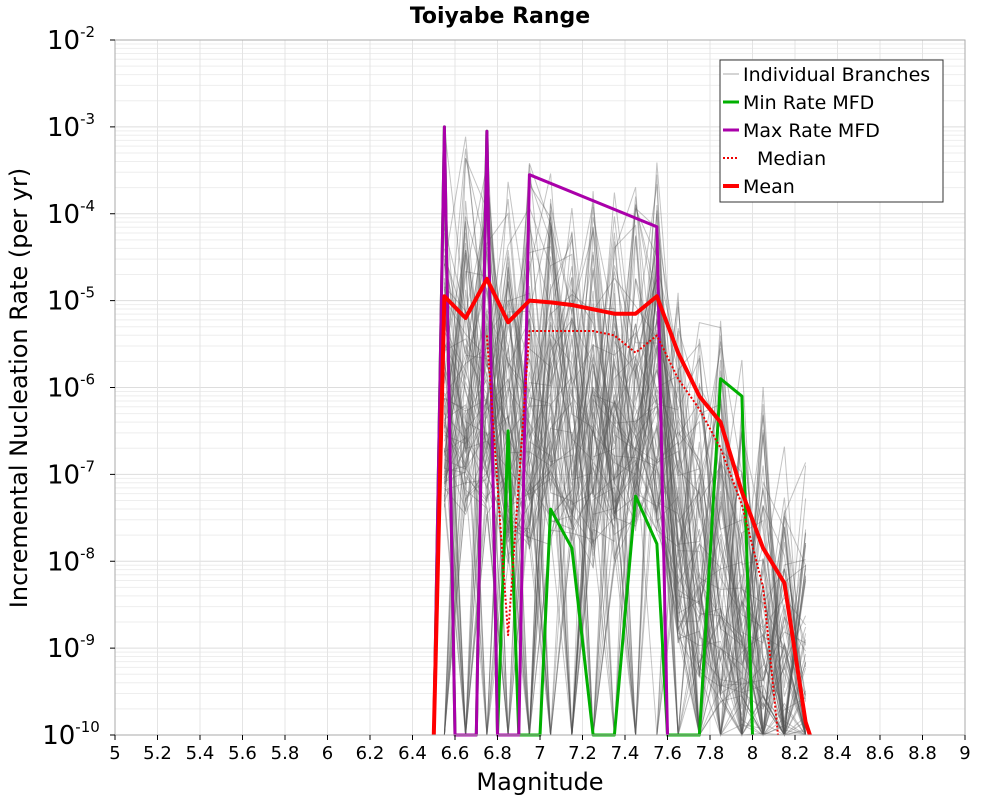 The height and width of the screenshot is (800, 1000). I want to click on y-tick-label: 10⁻¹⁰, so click(71, 734).